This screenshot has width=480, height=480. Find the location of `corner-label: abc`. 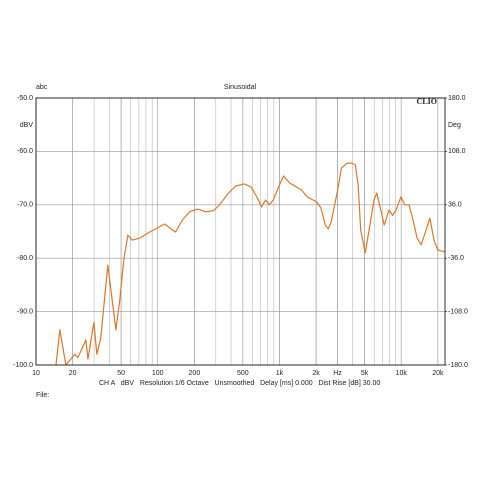

corner-label: abc is located at coordinates (42, 87).